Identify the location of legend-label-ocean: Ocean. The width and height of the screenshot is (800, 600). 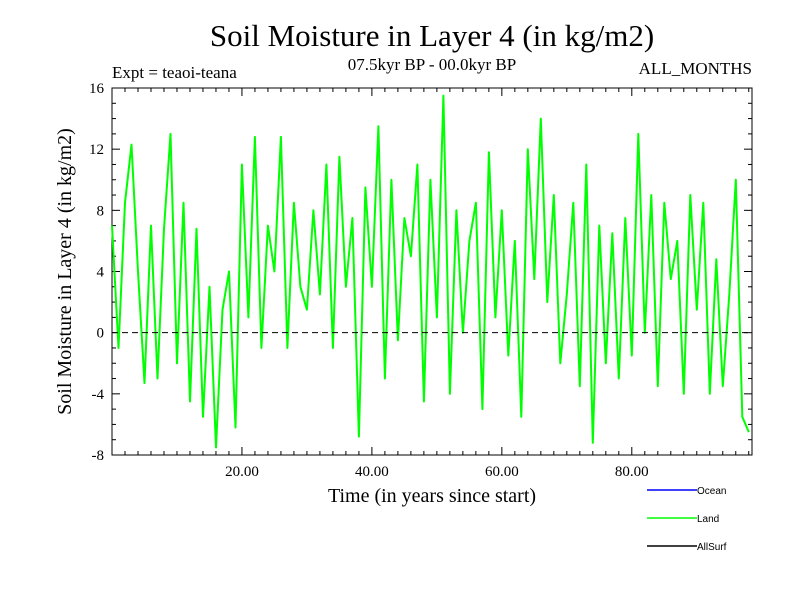
(711, 491).